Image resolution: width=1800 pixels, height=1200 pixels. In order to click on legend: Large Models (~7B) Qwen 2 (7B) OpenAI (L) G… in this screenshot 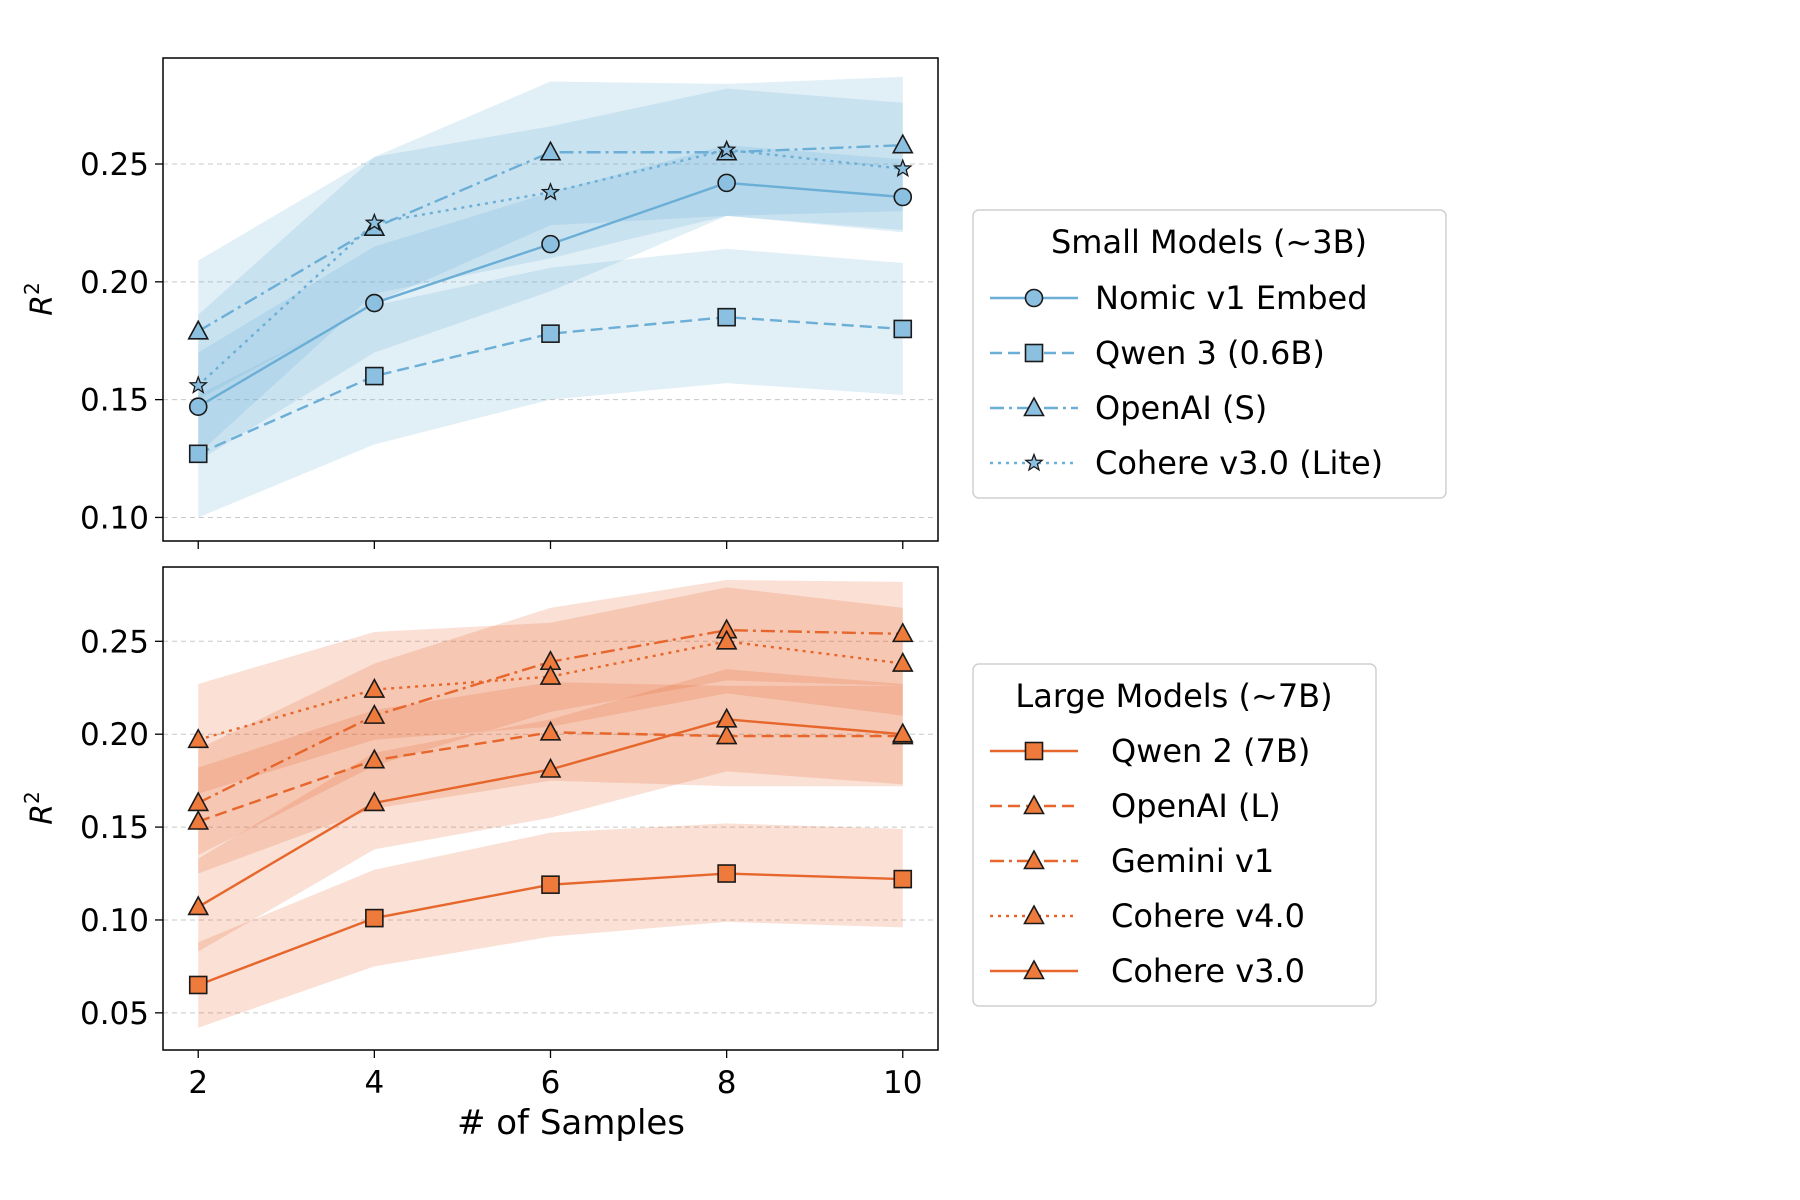, I will do `click(1174, 835)`.